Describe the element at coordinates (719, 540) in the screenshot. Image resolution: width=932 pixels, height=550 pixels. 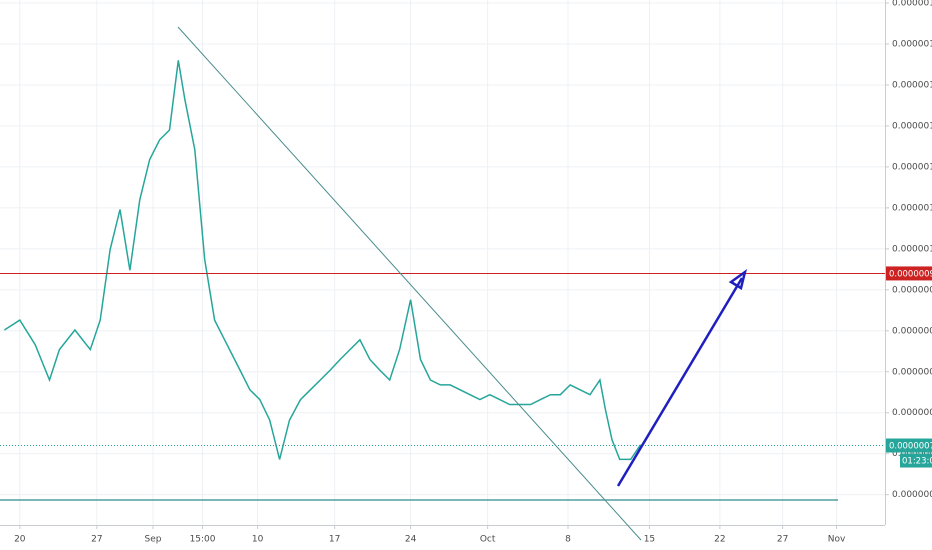
I see `x-tick-label: 22` at that location.